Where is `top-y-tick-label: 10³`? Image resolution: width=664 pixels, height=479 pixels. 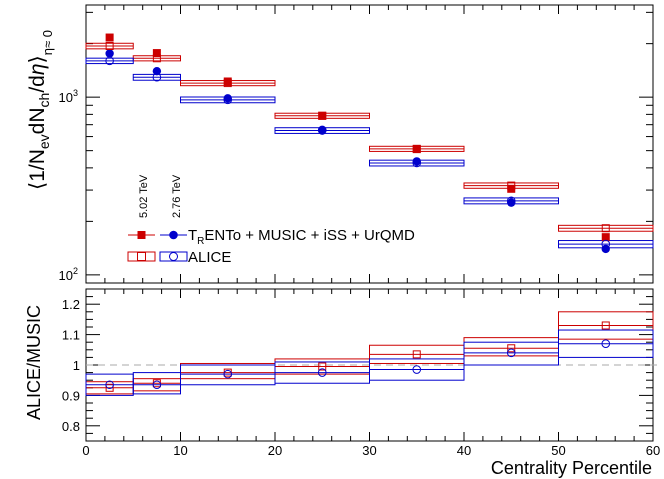 top-y-tick-label: 10³ is located at coordinates (68, 96).